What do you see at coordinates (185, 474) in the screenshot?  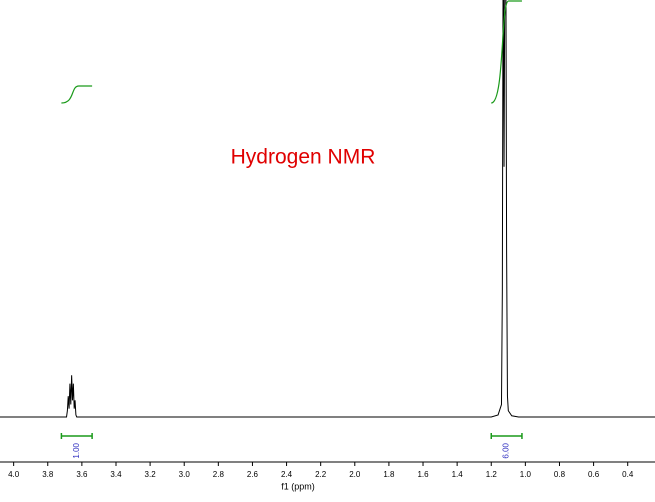 I see `x-tick-label: 3.0` at bounding box center [185, 474].